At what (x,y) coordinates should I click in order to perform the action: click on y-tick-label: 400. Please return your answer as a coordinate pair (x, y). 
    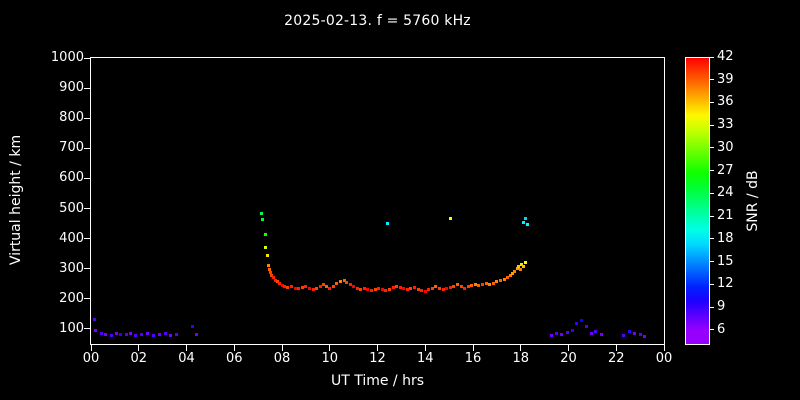
    Looking at the image, I should click on (71, 238).